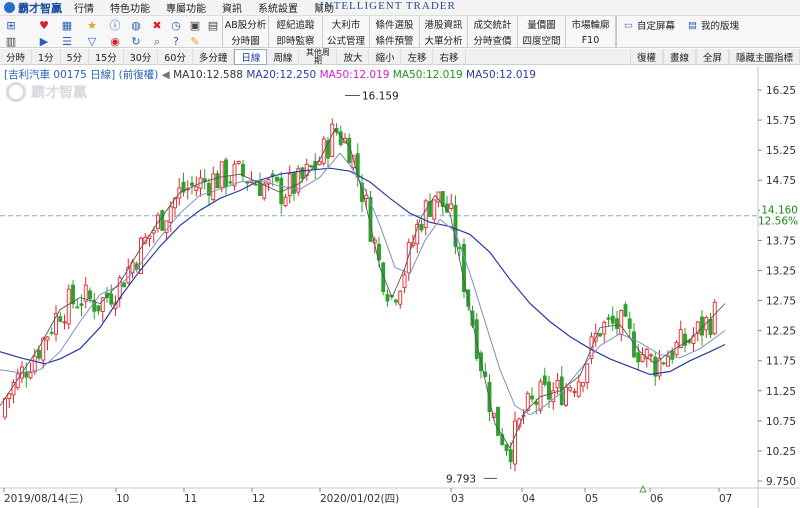 The width and height of the screenshot is (800, 508). Describe the element at coordinates (175, 56) in the screenshot. I see `period-60min: 60分` at that location.